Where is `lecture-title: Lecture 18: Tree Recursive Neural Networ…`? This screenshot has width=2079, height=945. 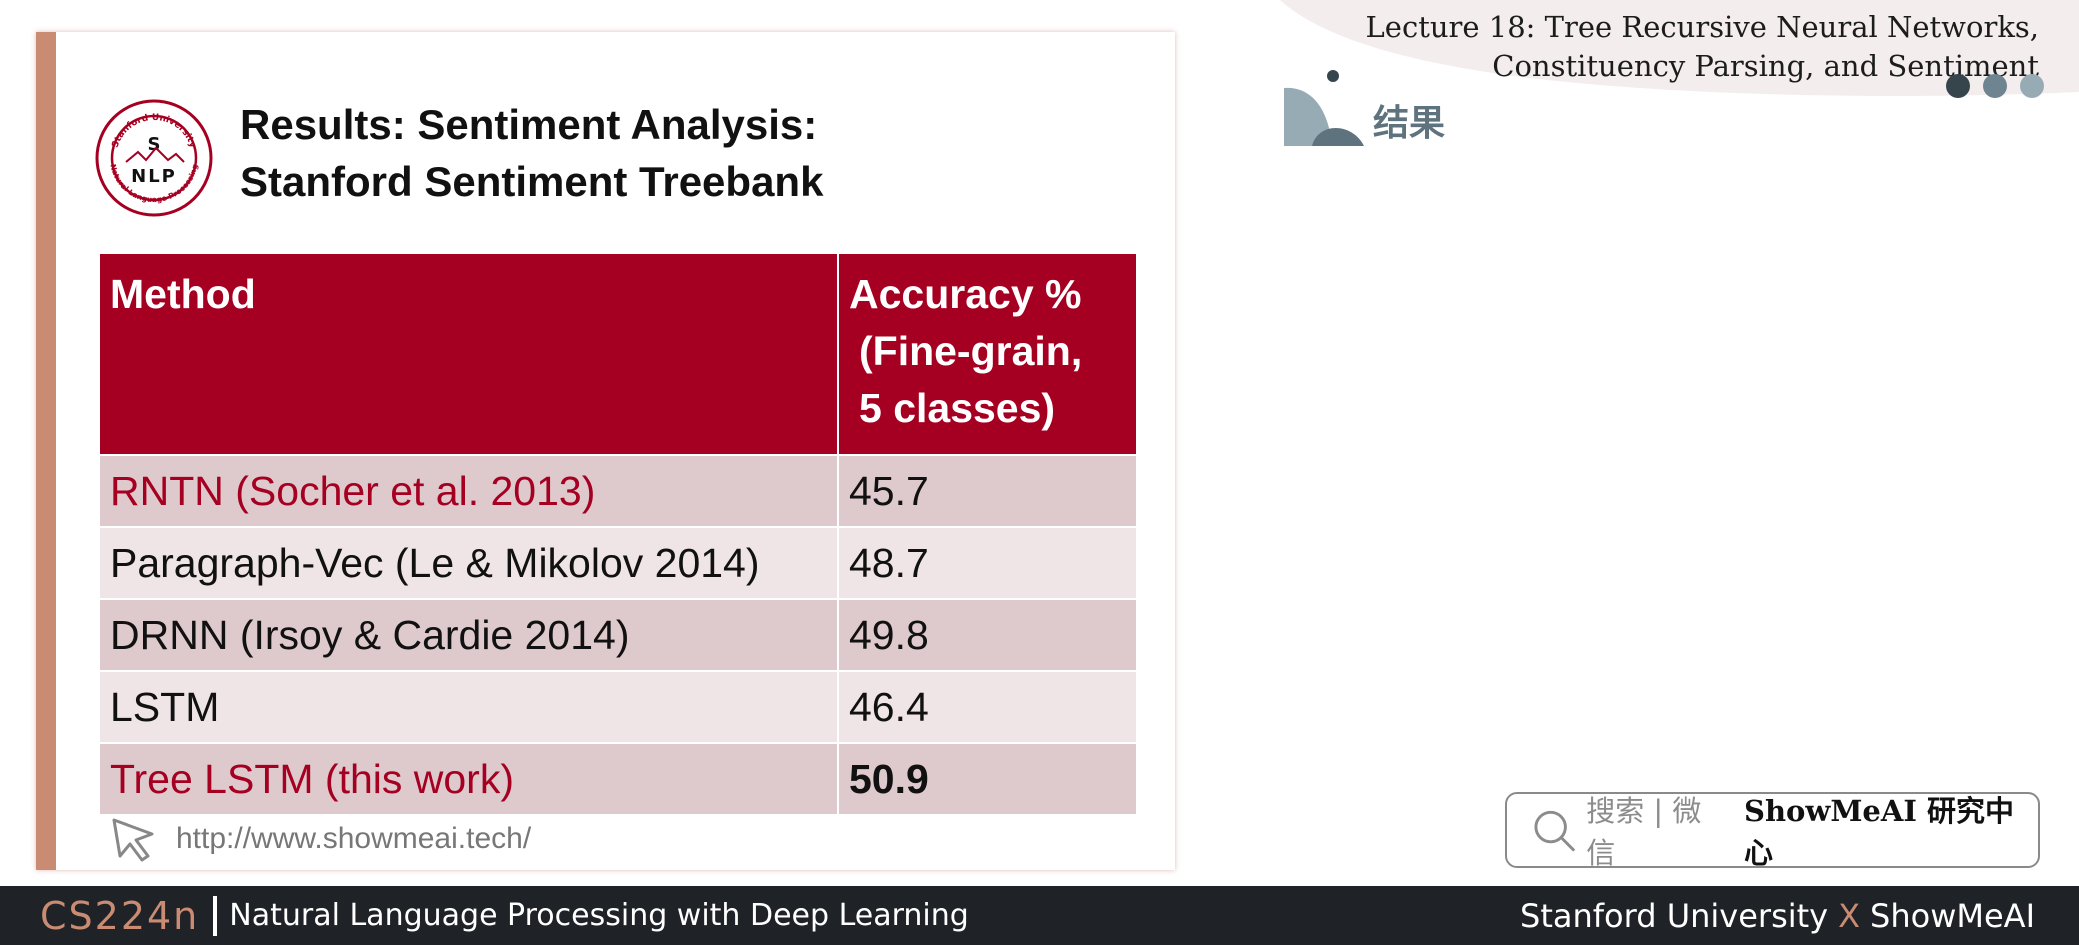 lecture-title: Lecture 18: Tree Recursive Neural Networ… is located at coordinates (1702, 47).